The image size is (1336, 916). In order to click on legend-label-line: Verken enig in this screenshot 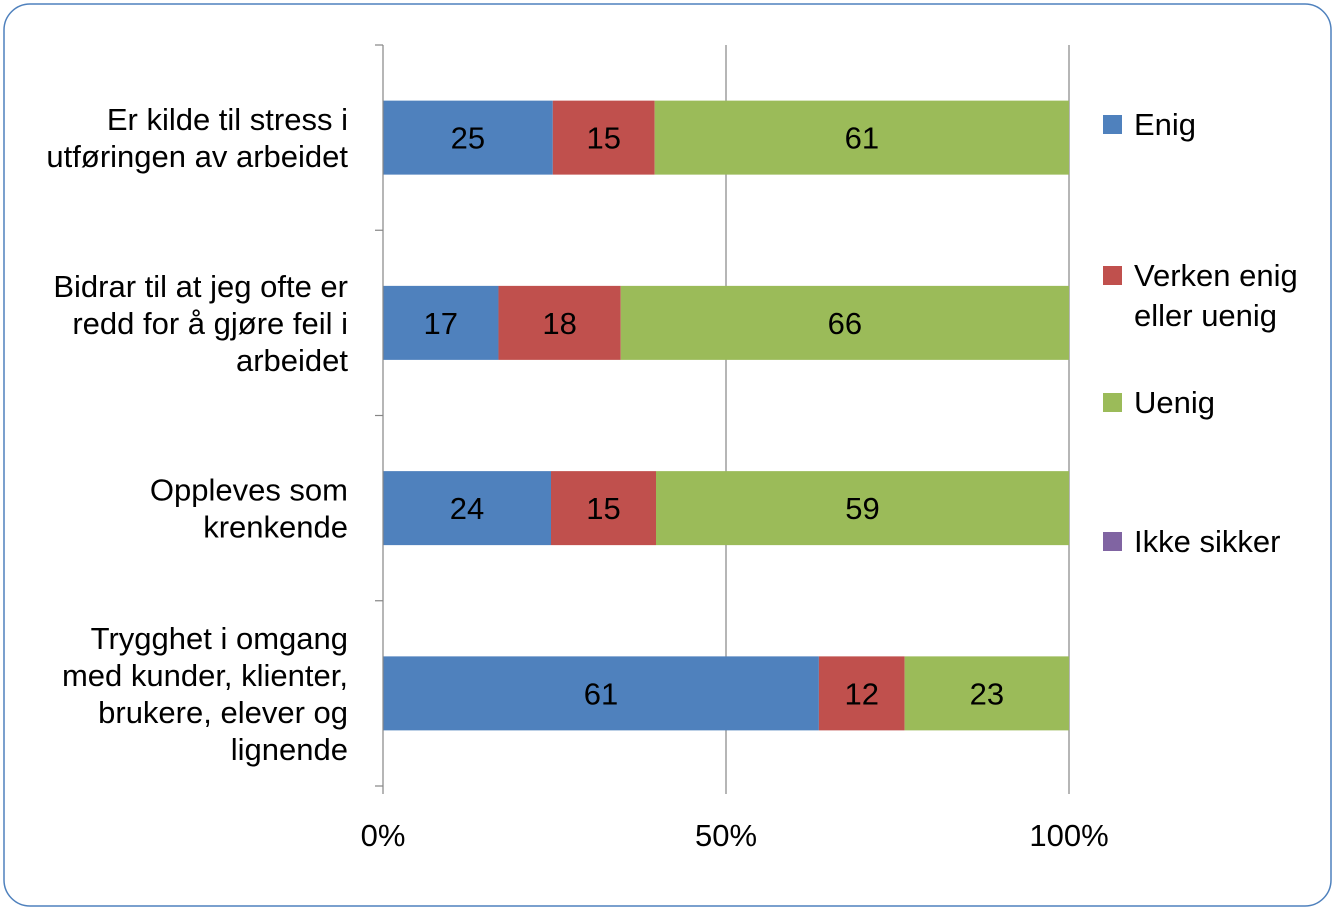, I will do `click(1216, 275)`.